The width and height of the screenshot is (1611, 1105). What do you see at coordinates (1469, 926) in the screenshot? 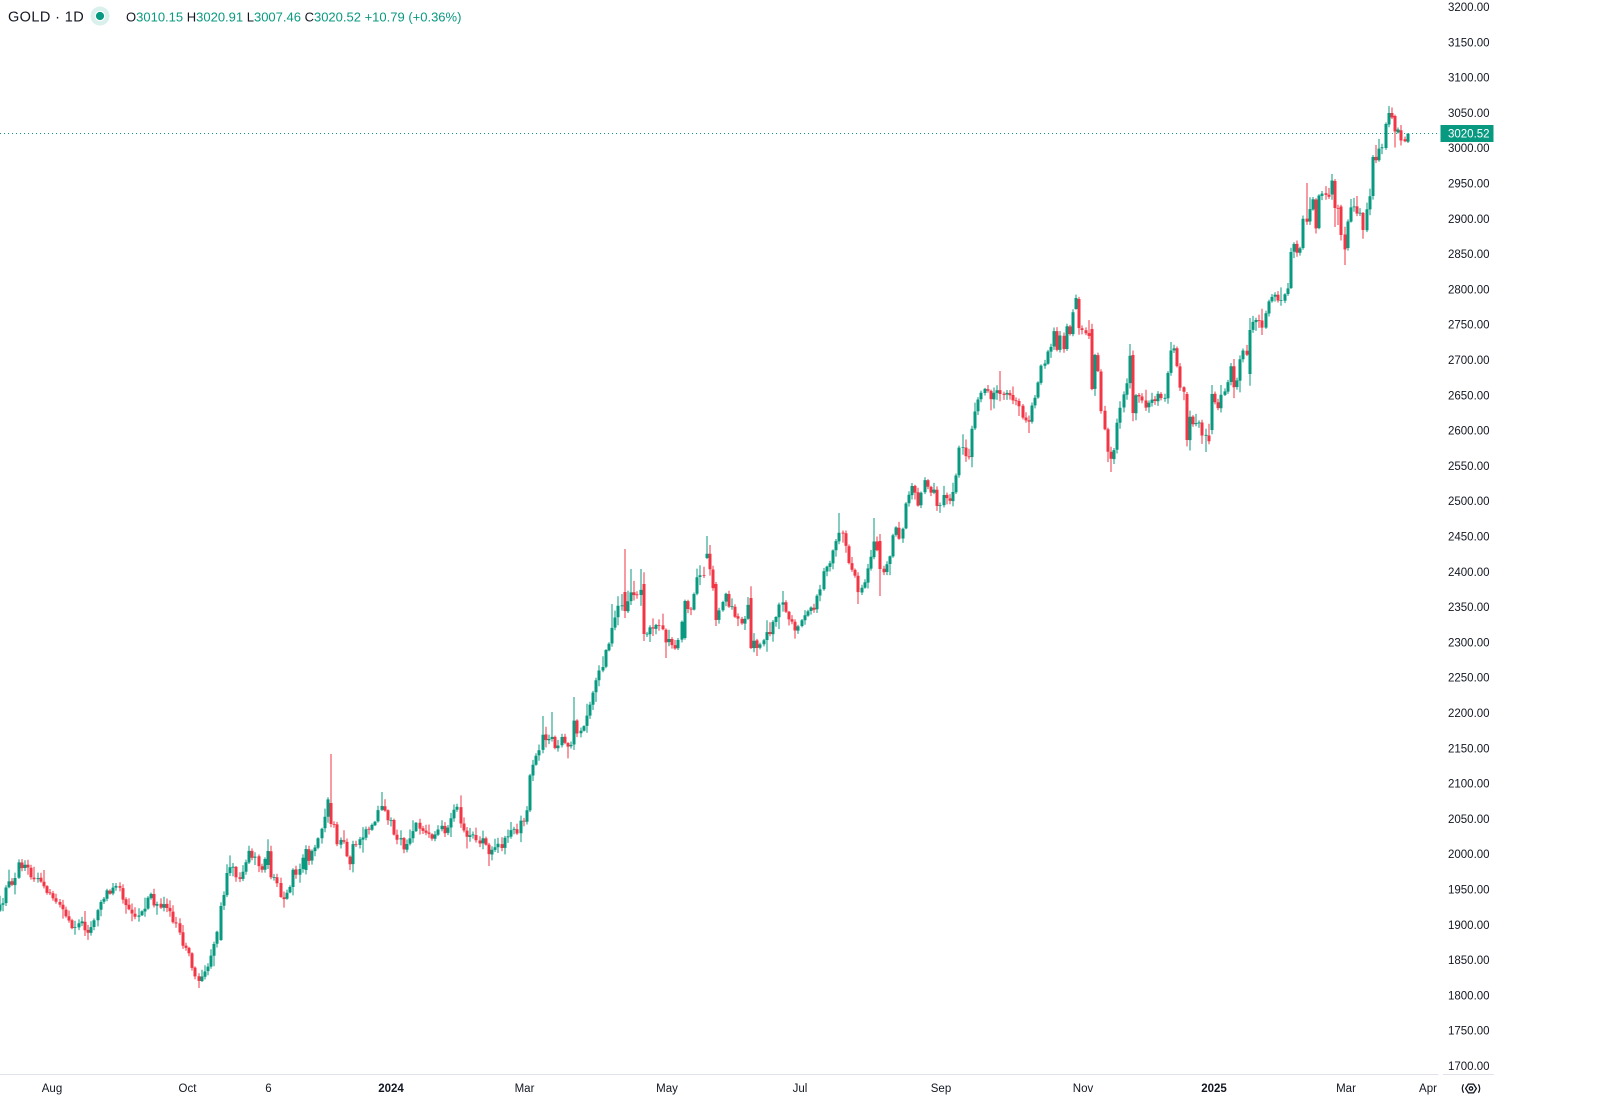
I see `svg-text: 1900.00` at bounding box center [1469, 926].